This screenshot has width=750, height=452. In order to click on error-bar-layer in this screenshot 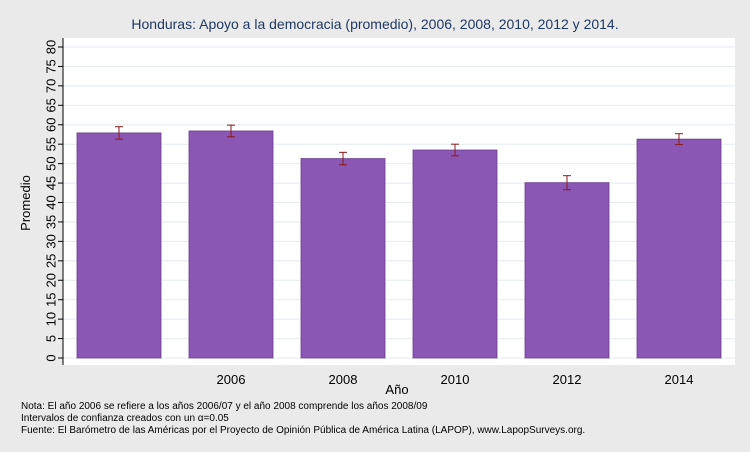, I will do `click(399, 157)`.